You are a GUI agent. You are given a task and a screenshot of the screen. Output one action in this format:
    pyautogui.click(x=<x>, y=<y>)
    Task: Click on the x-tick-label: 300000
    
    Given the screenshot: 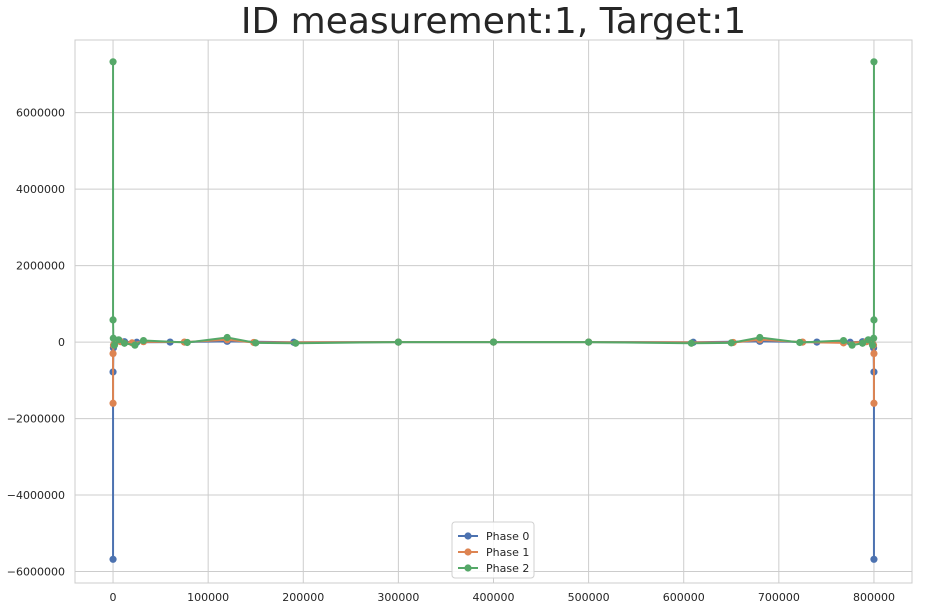 What is the action you would take?
    pyautogui.click(x=398, y=597)
    